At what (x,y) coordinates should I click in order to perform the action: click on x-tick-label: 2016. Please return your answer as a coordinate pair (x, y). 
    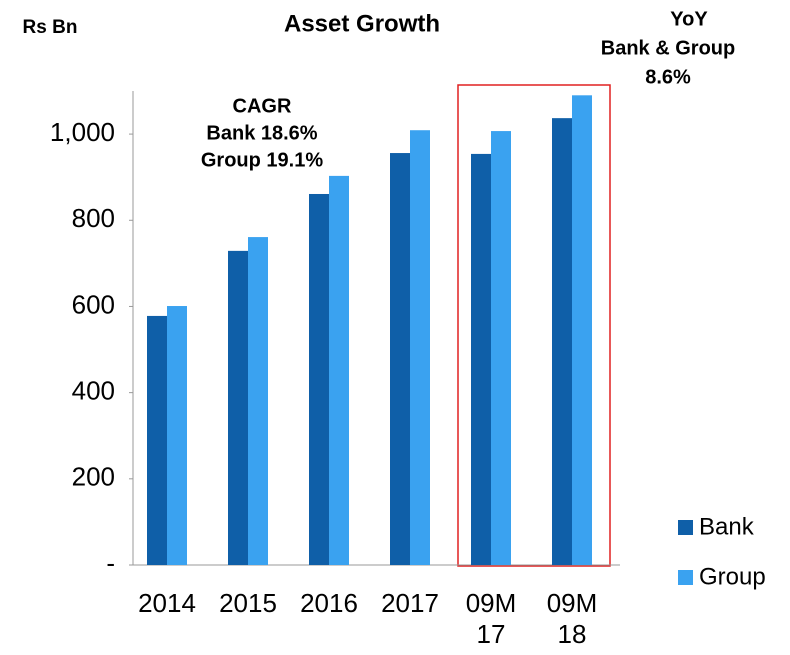
    Looking at the image, I should click on (329, 603).